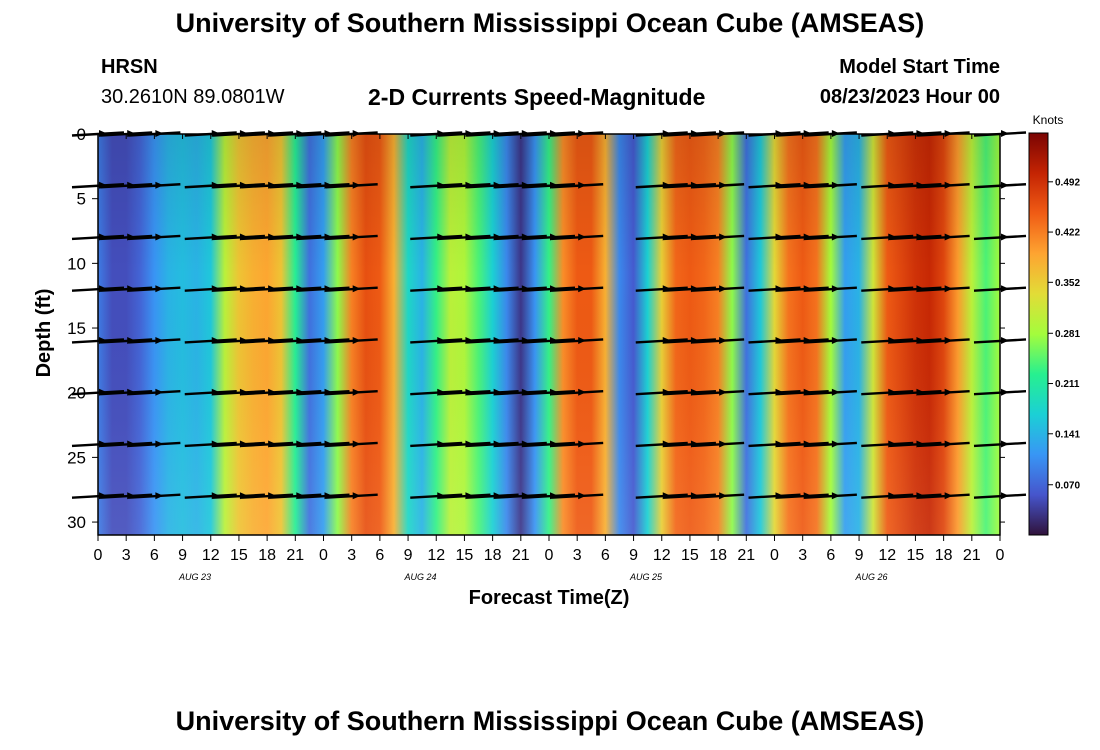 The width and height of the screenshot is (1100, 750). I want to click on y-tick-label: 25, so click(76, 457).